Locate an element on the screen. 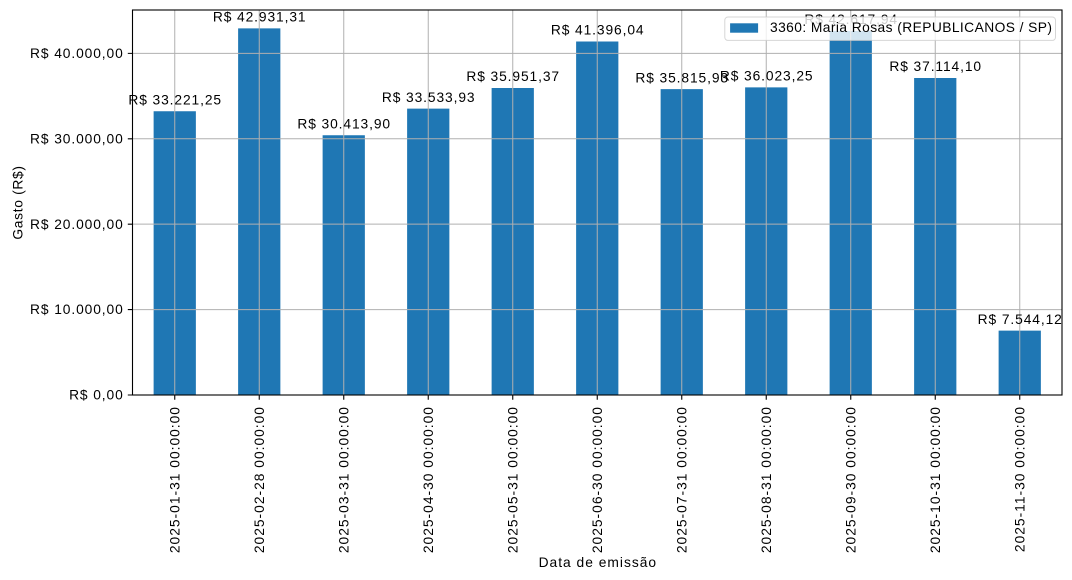 The width and height of the screenshot is (1072, 580). svg-text: 2025-04-30 00:00:00 is located at coordinates (428, 479).